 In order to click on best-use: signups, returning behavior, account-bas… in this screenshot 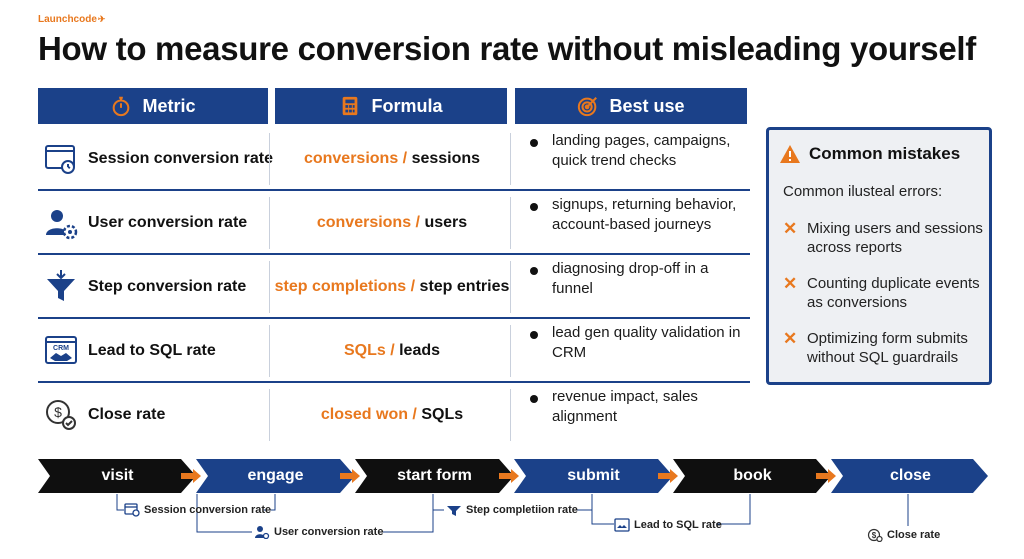, I will do `click(644, 214)`.